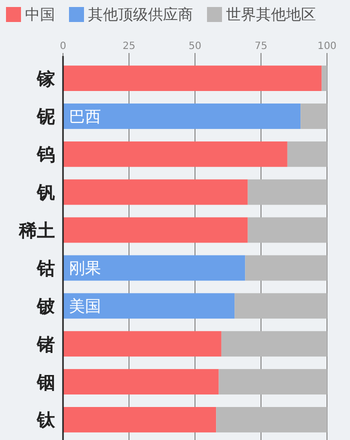  I want to click on y-tick-label: 钒, so click(45, 193).